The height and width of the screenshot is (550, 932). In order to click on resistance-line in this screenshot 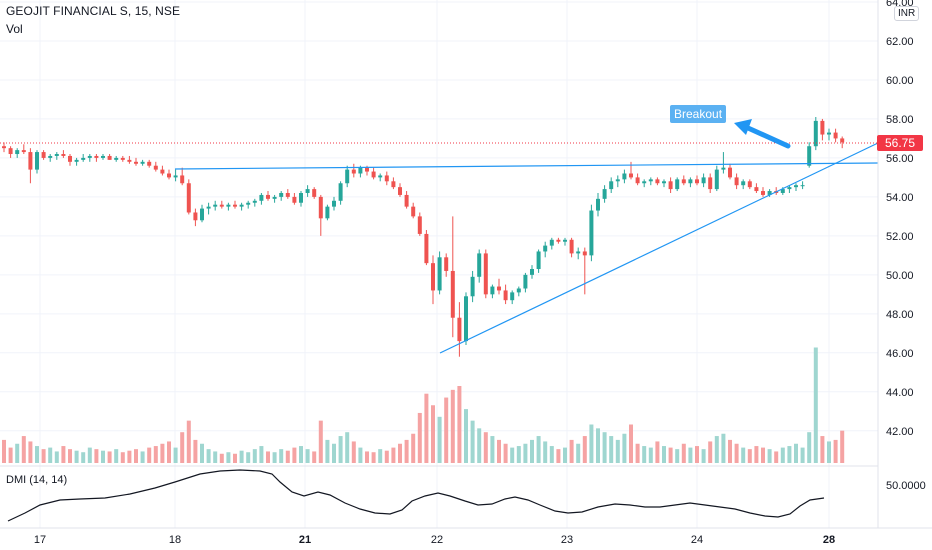, I will do `click(526, 166)`.